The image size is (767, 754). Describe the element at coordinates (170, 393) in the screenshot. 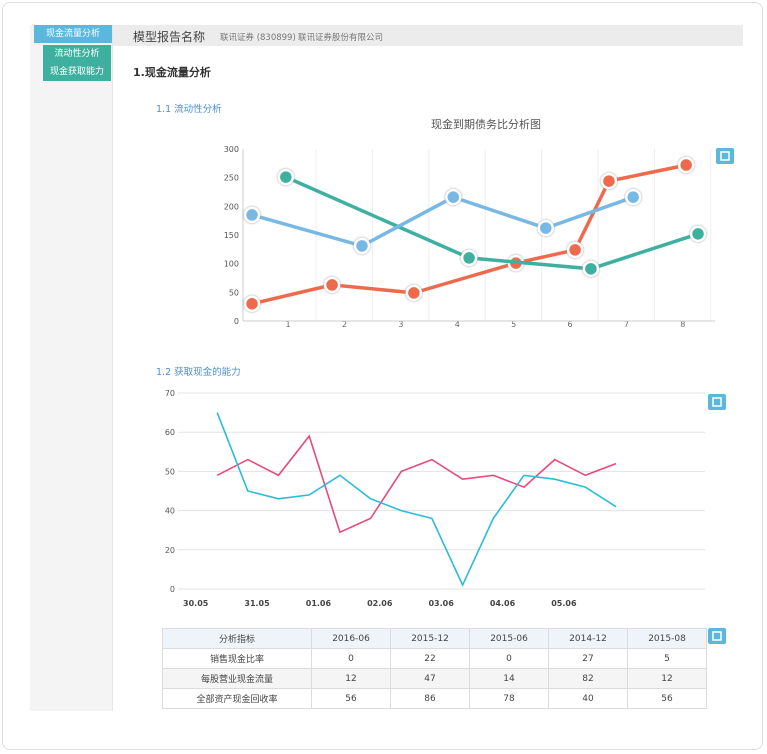

I see `y-tick-label: 70` at that location.